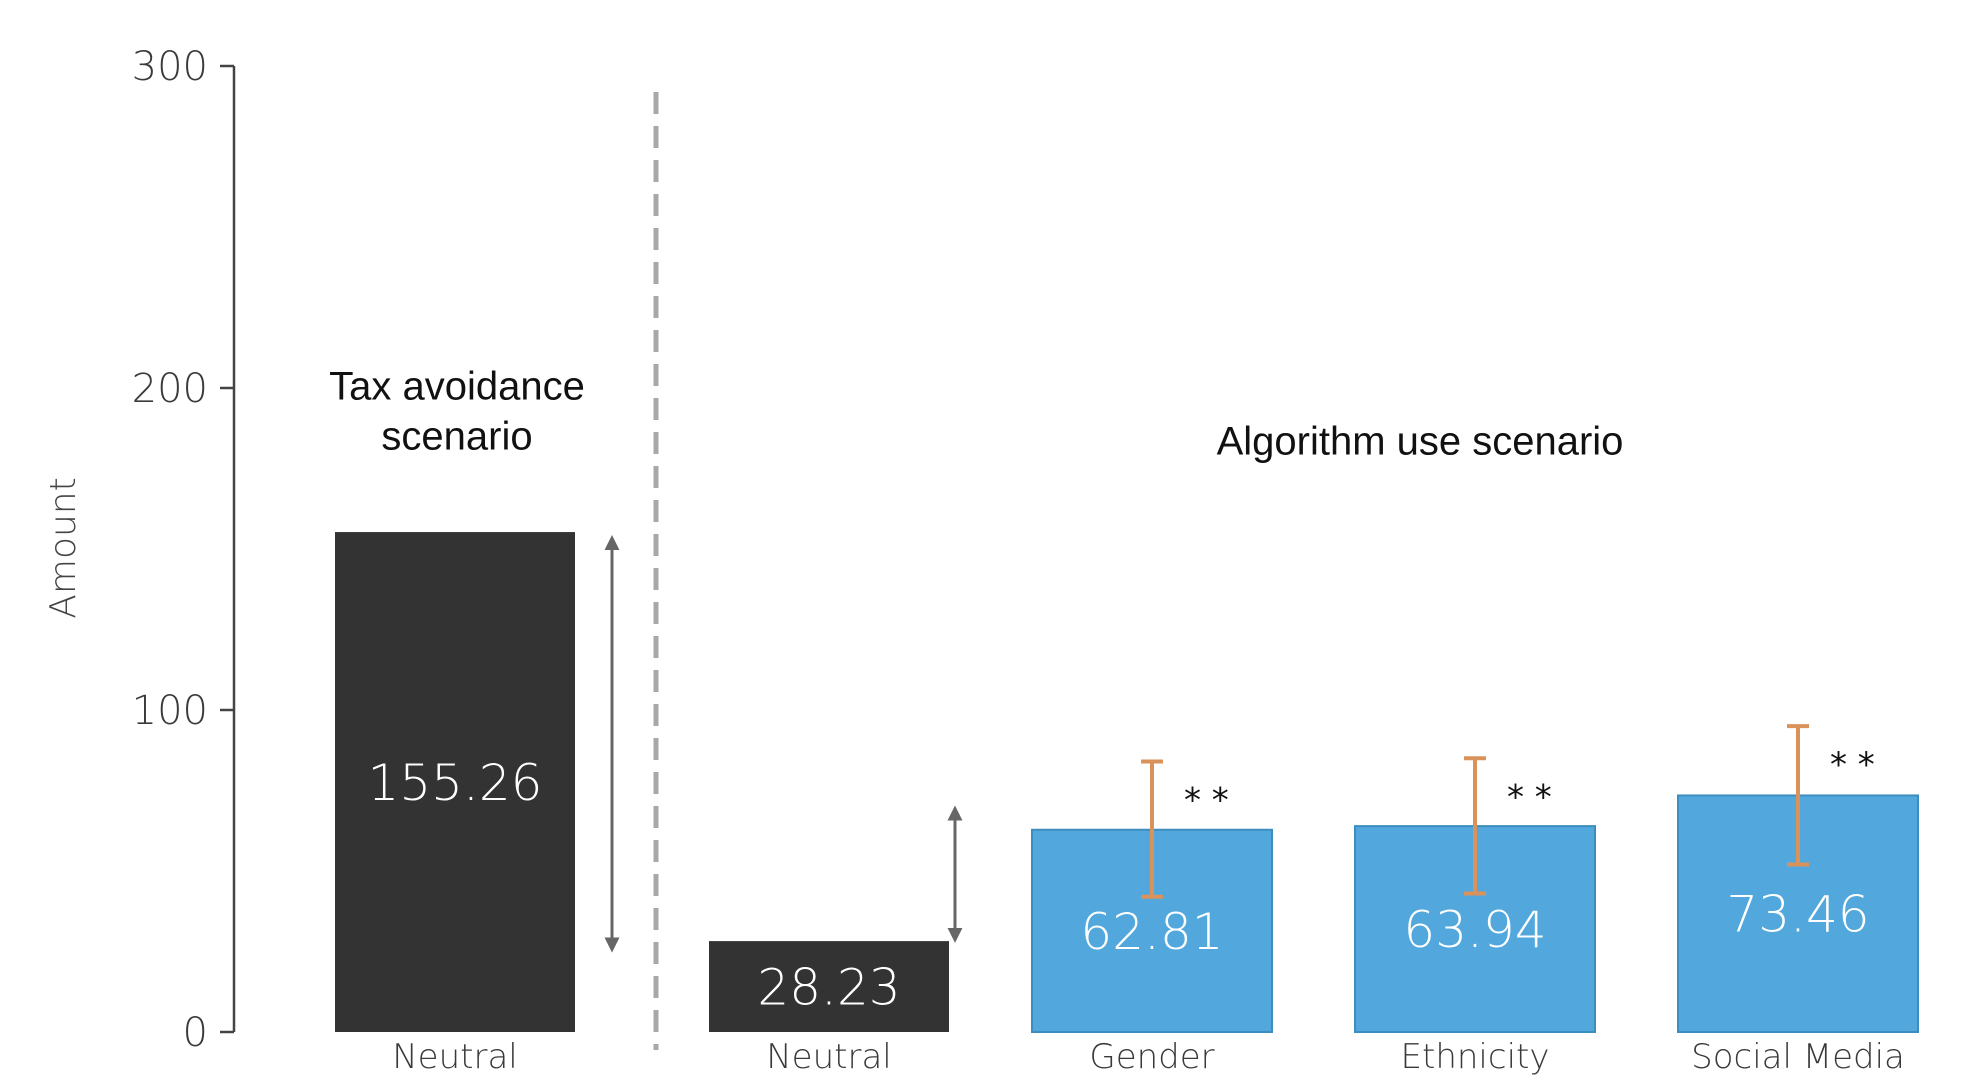 This screenshot has height=1088, width=1976. Describe the element at coordinates (1798, 1057) in the screenshot. I see `x-tick-label: Social Media` at that location.